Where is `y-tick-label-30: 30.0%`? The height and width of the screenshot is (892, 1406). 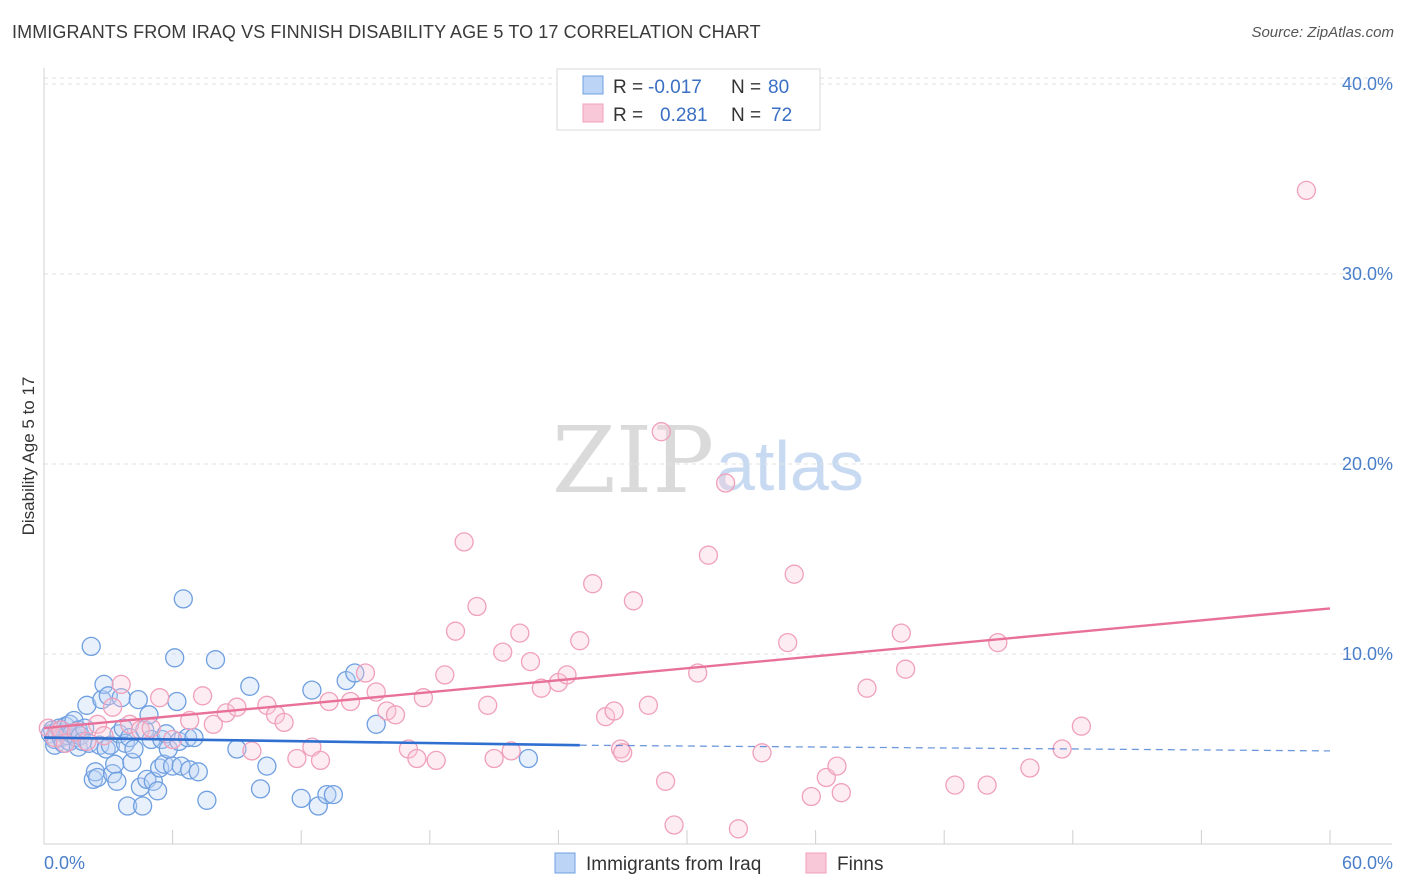 y-tick-label-30: 30.0% is located at coordinates (1367, 274).